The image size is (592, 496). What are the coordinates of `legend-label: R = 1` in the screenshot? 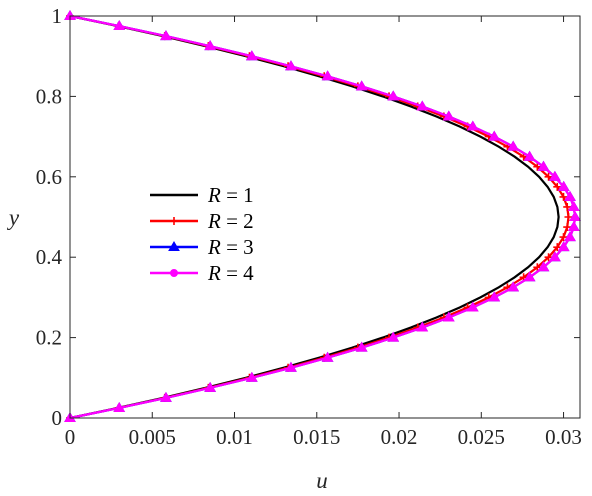 It's located at (230, 195).